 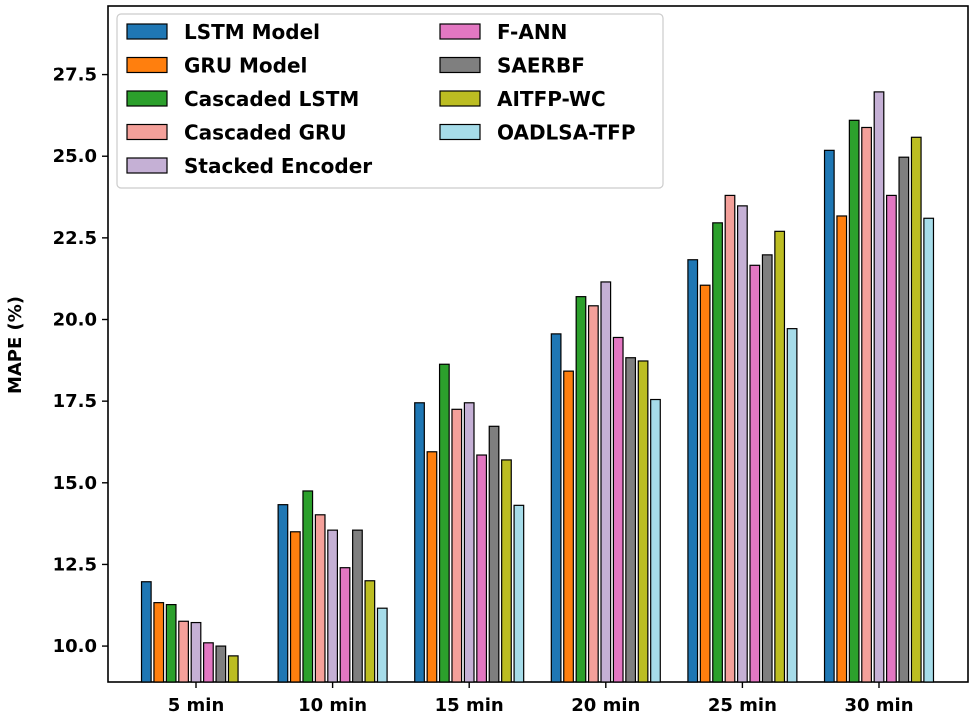 What do you see at coordinates (295, 607) in the screenshot?
I see `bar-gru-model-10-min` at bounding box center [295, 607].